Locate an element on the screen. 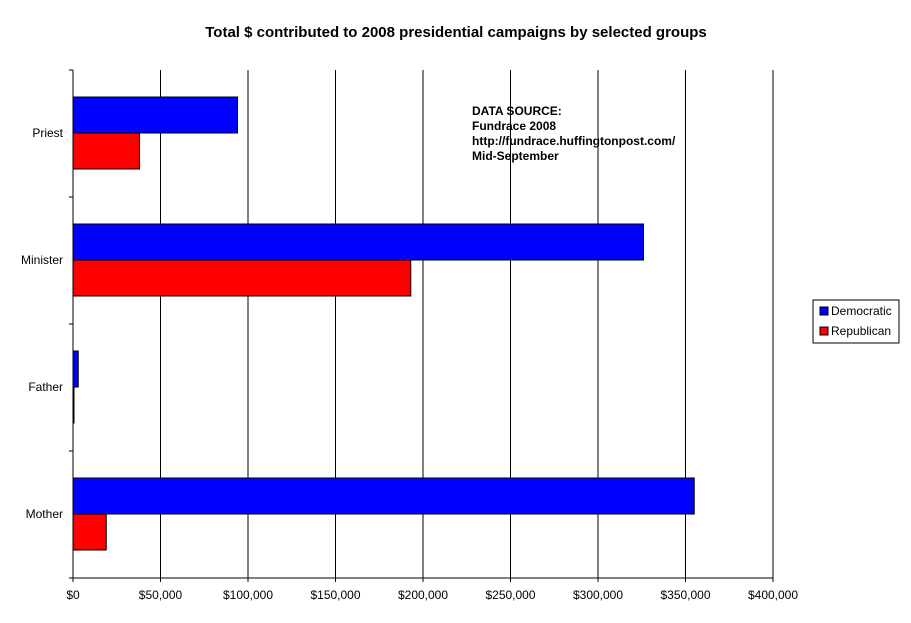 The width and height of the screenshot is (911, 623). y-axis-category-labels: Priest Minister Father Mother is located at coordinates (42, 323).